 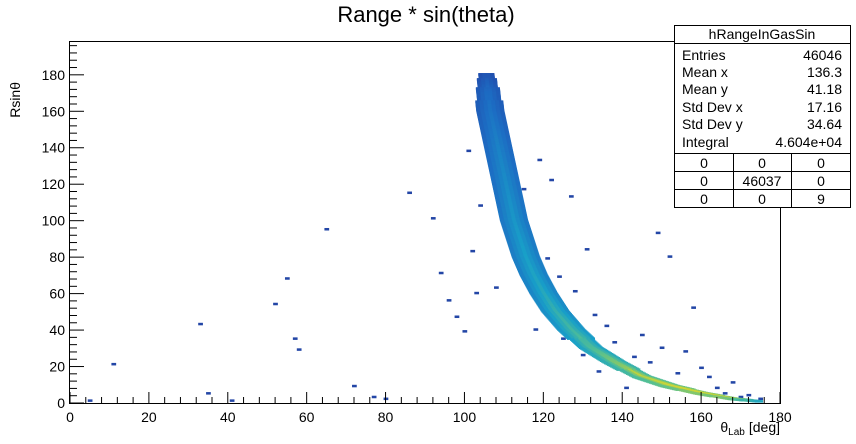 What do you see at coordinates (429, 408) in the screenshot?
I see `x-axis: 0 20 40 60 80 100 120 140 160 180` at bounding box center [429, 408].